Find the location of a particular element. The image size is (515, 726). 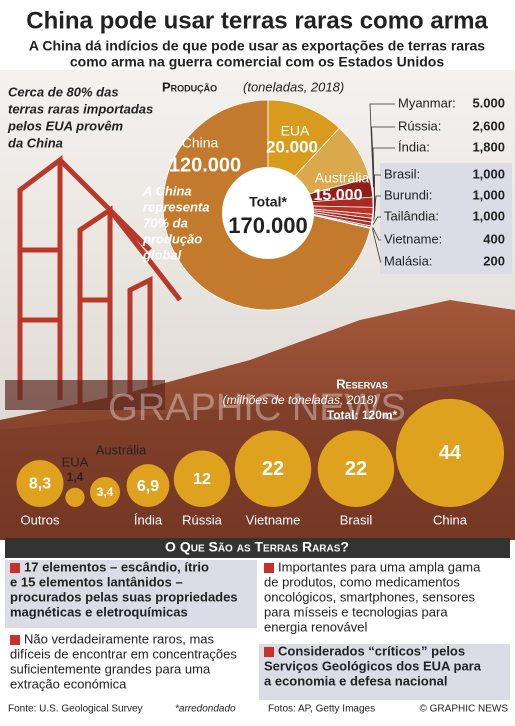

slice-label: Índia: is located at coordinates (414, 146).